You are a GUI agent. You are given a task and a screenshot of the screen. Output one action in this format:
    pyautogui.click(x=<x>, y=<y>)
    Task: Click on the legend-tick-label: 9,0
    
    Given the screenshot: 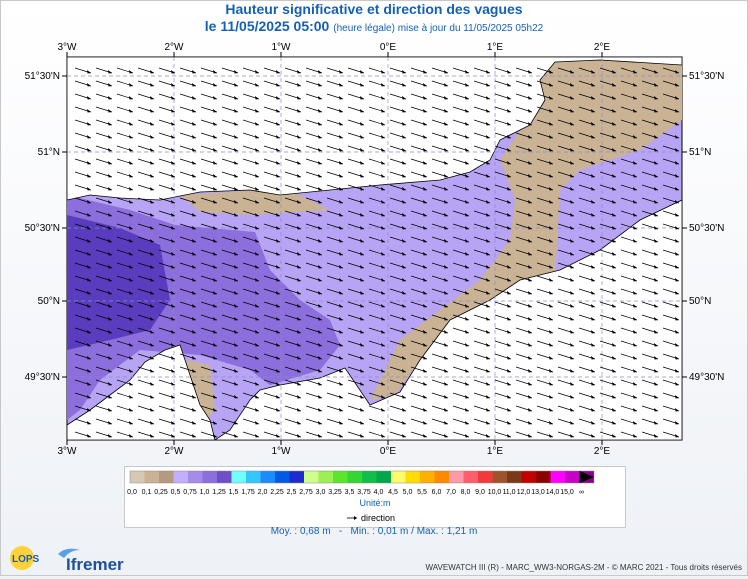 What is the action you would take?
    pyautogui.click(x=480, y=492)
    